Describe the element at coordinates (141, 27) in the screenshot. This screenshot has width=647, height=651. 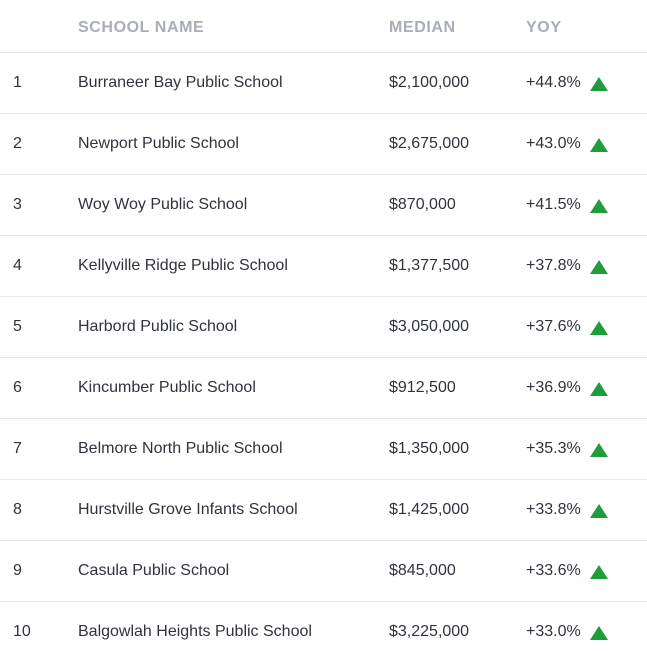
I see `column-header-school-name: SCHOOL NAME` at that location.